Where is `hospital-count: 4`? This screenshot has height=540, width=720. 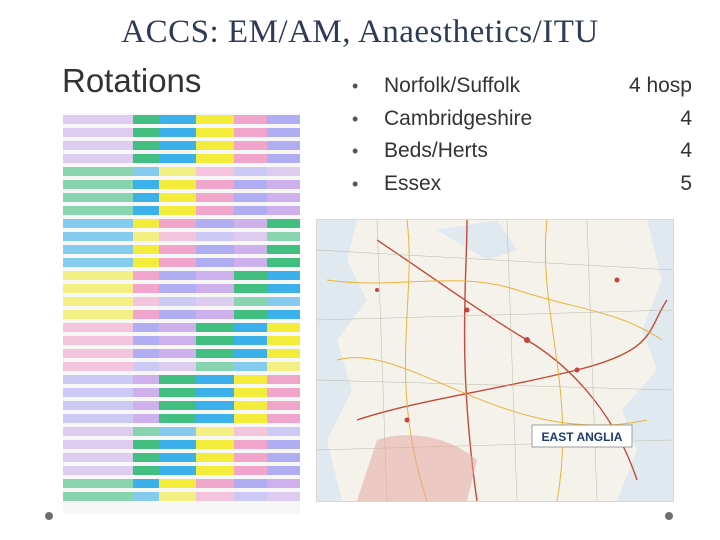
hospital-count: 4 is located at coordinates (686, 118).